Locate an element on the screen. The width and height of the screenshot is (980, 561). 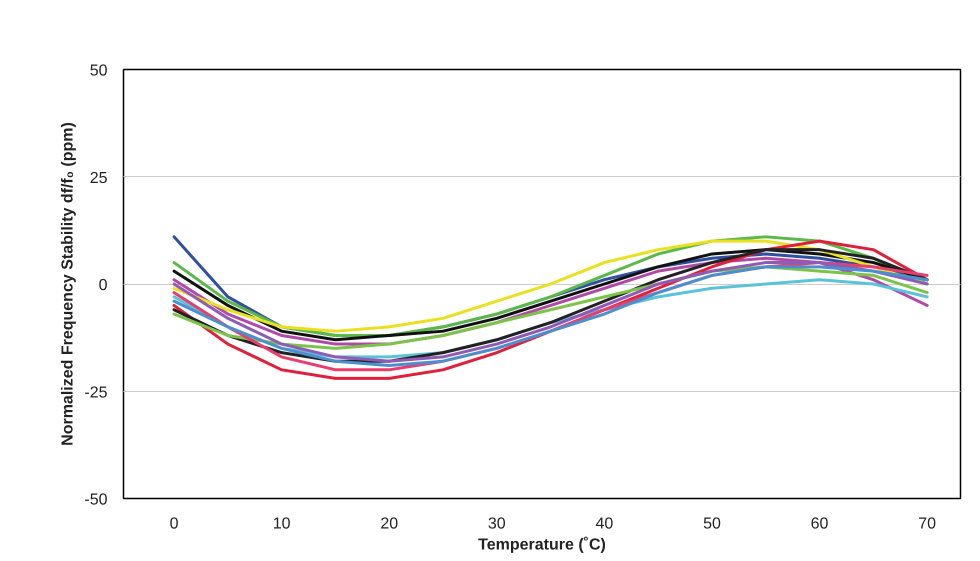
x-axis-title: Temperature (˚C) is located at coordinates (542, 545).